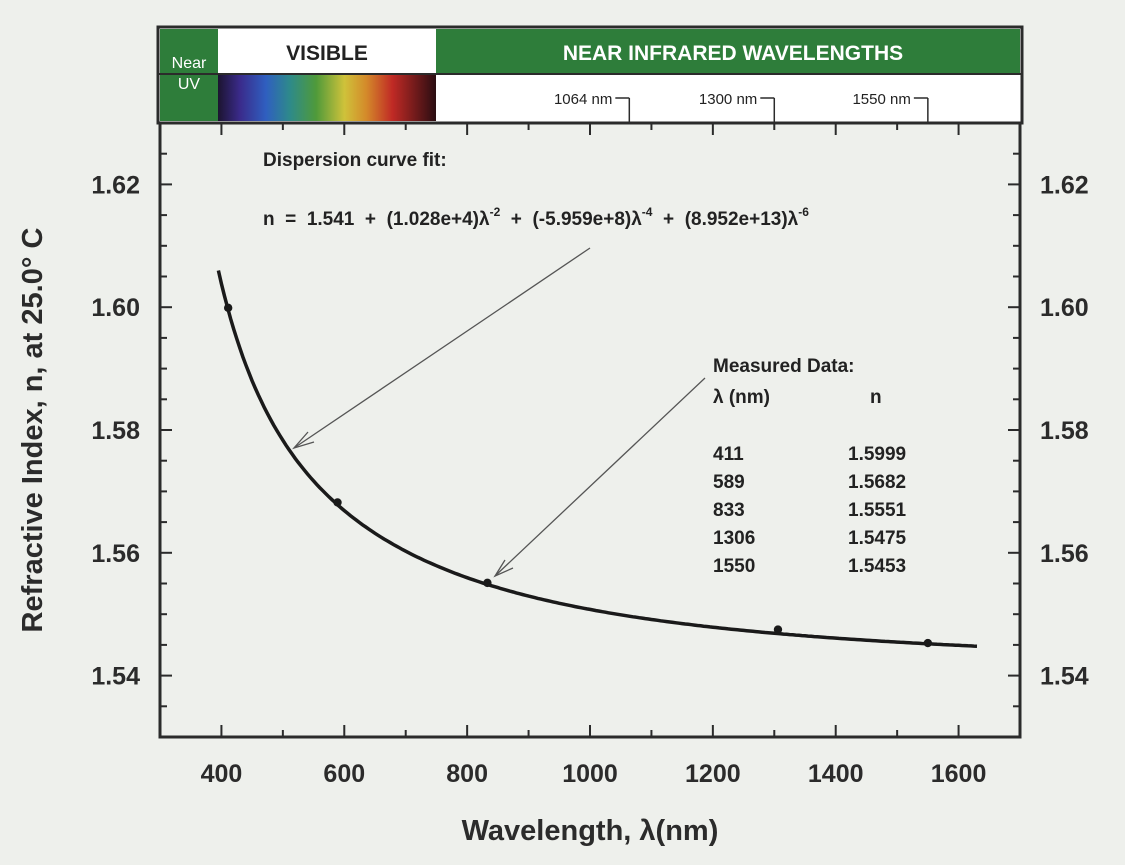 The width and height of the screenshot is (1125, 865). I want to click on x-tick-labels: 400 600 800 1000 1200 1400 1600, so click(594, 774).